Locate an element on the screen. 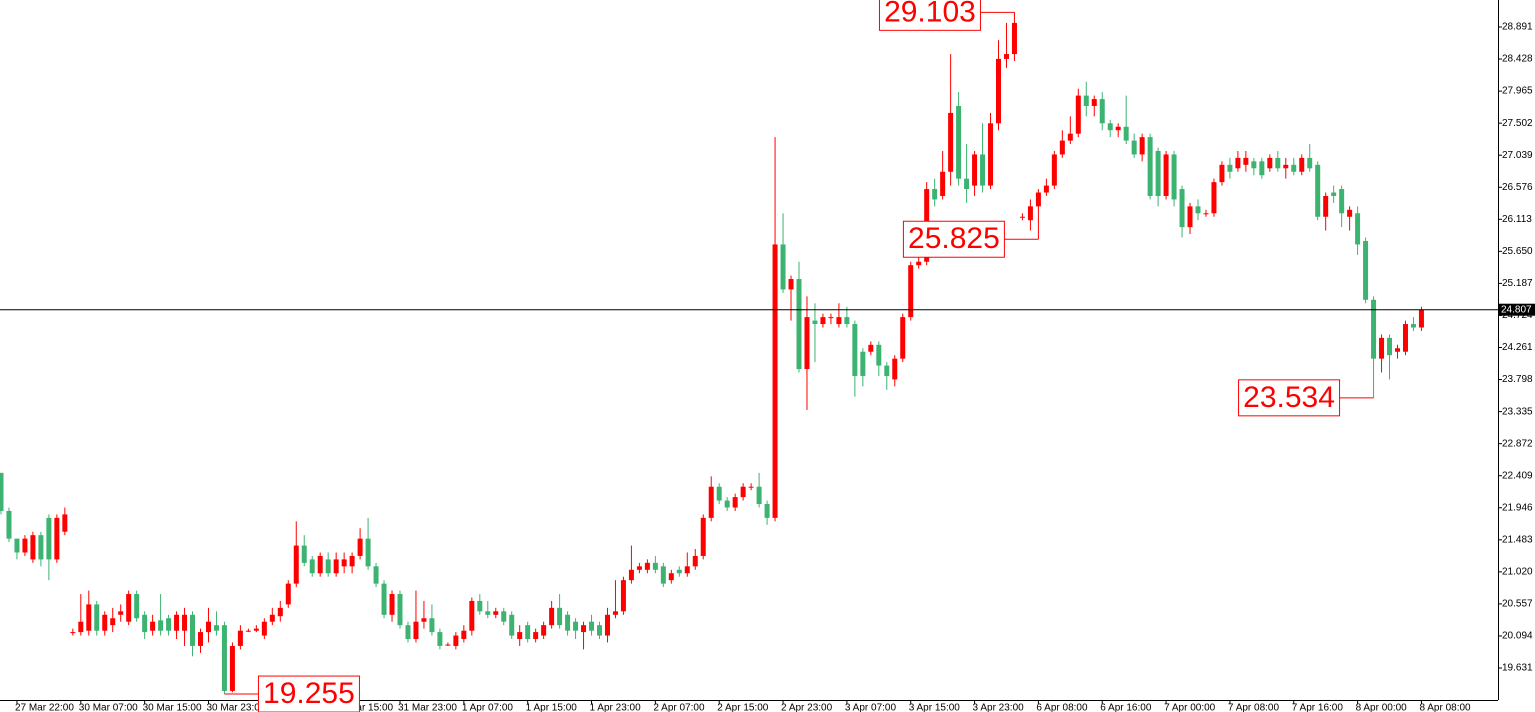 The width and height of the screenshot is (1535, 712). x-tick-label: 2 Apr 23:00 is located at coordinates (807, 707).